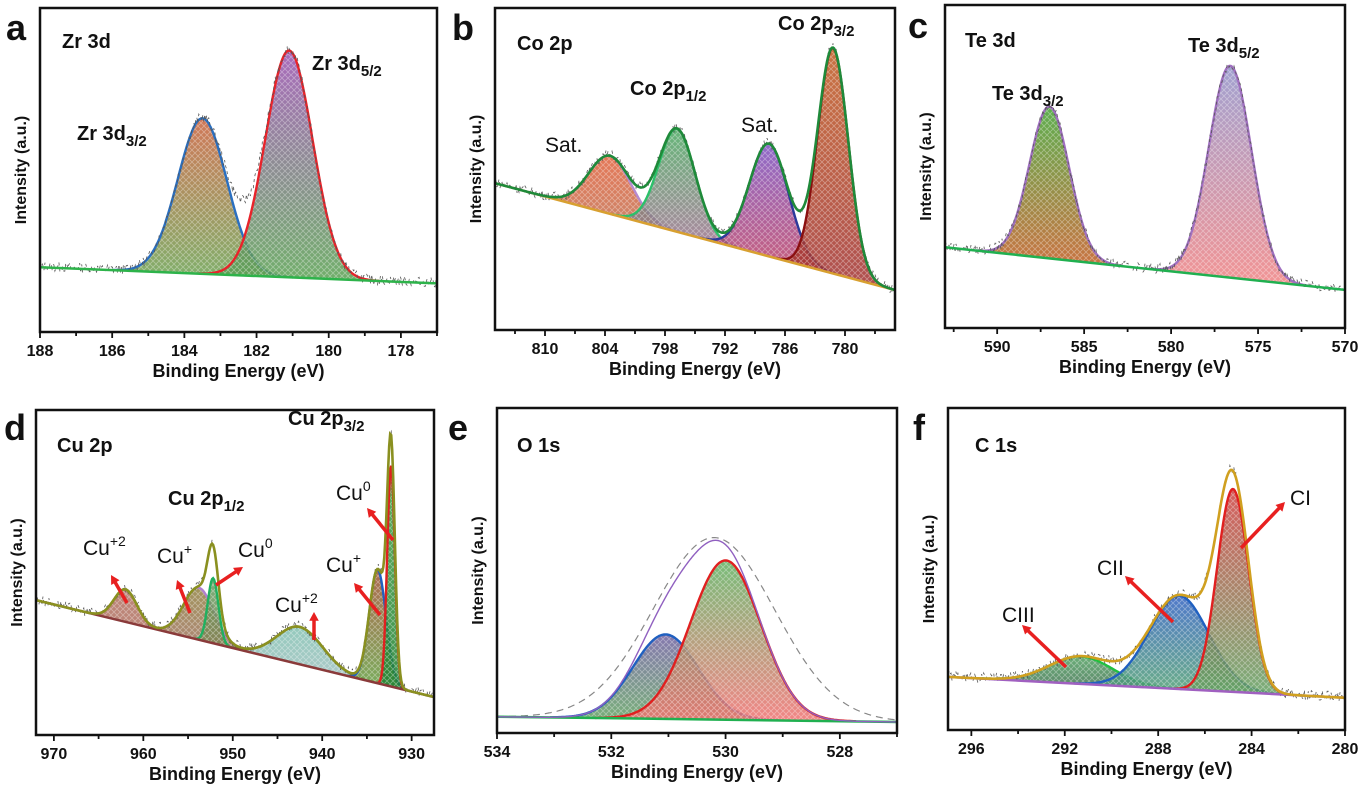 This screenshot has height=800, width=1367. Describe the element at coordinates (143, 754) in the screenshot. I see `x-tick-label: 960` at that location.